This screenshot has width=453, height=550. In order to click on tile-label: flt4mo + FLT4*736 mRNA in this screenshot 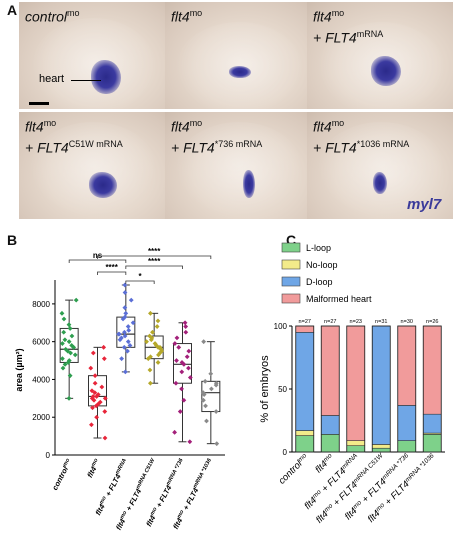, I will do `click(216, 135)`.